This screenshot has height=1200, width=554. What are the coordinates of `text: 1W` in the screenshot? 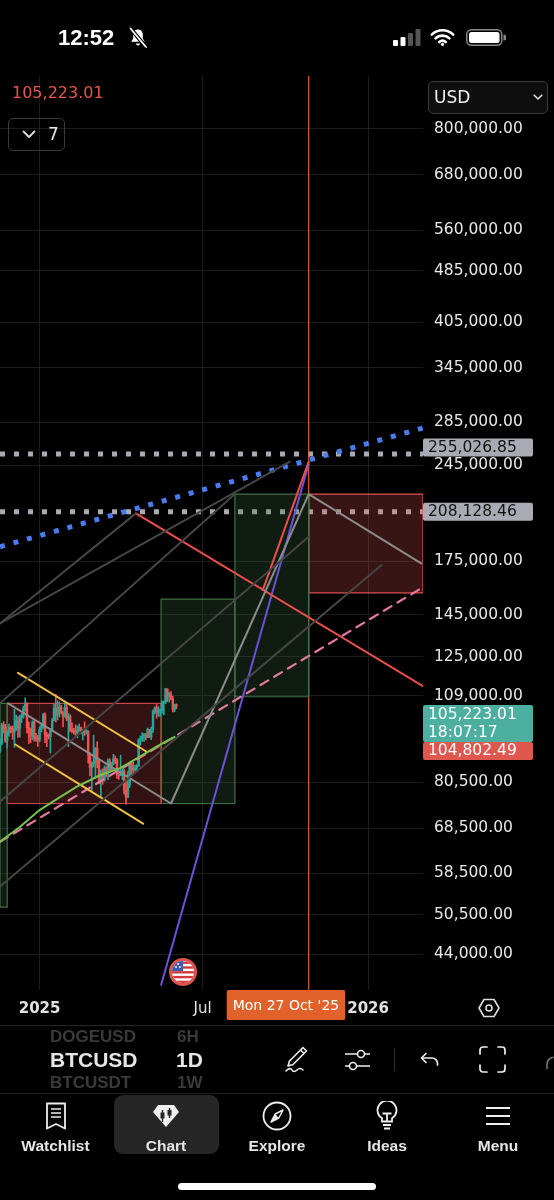 It's located at (190, 1082).